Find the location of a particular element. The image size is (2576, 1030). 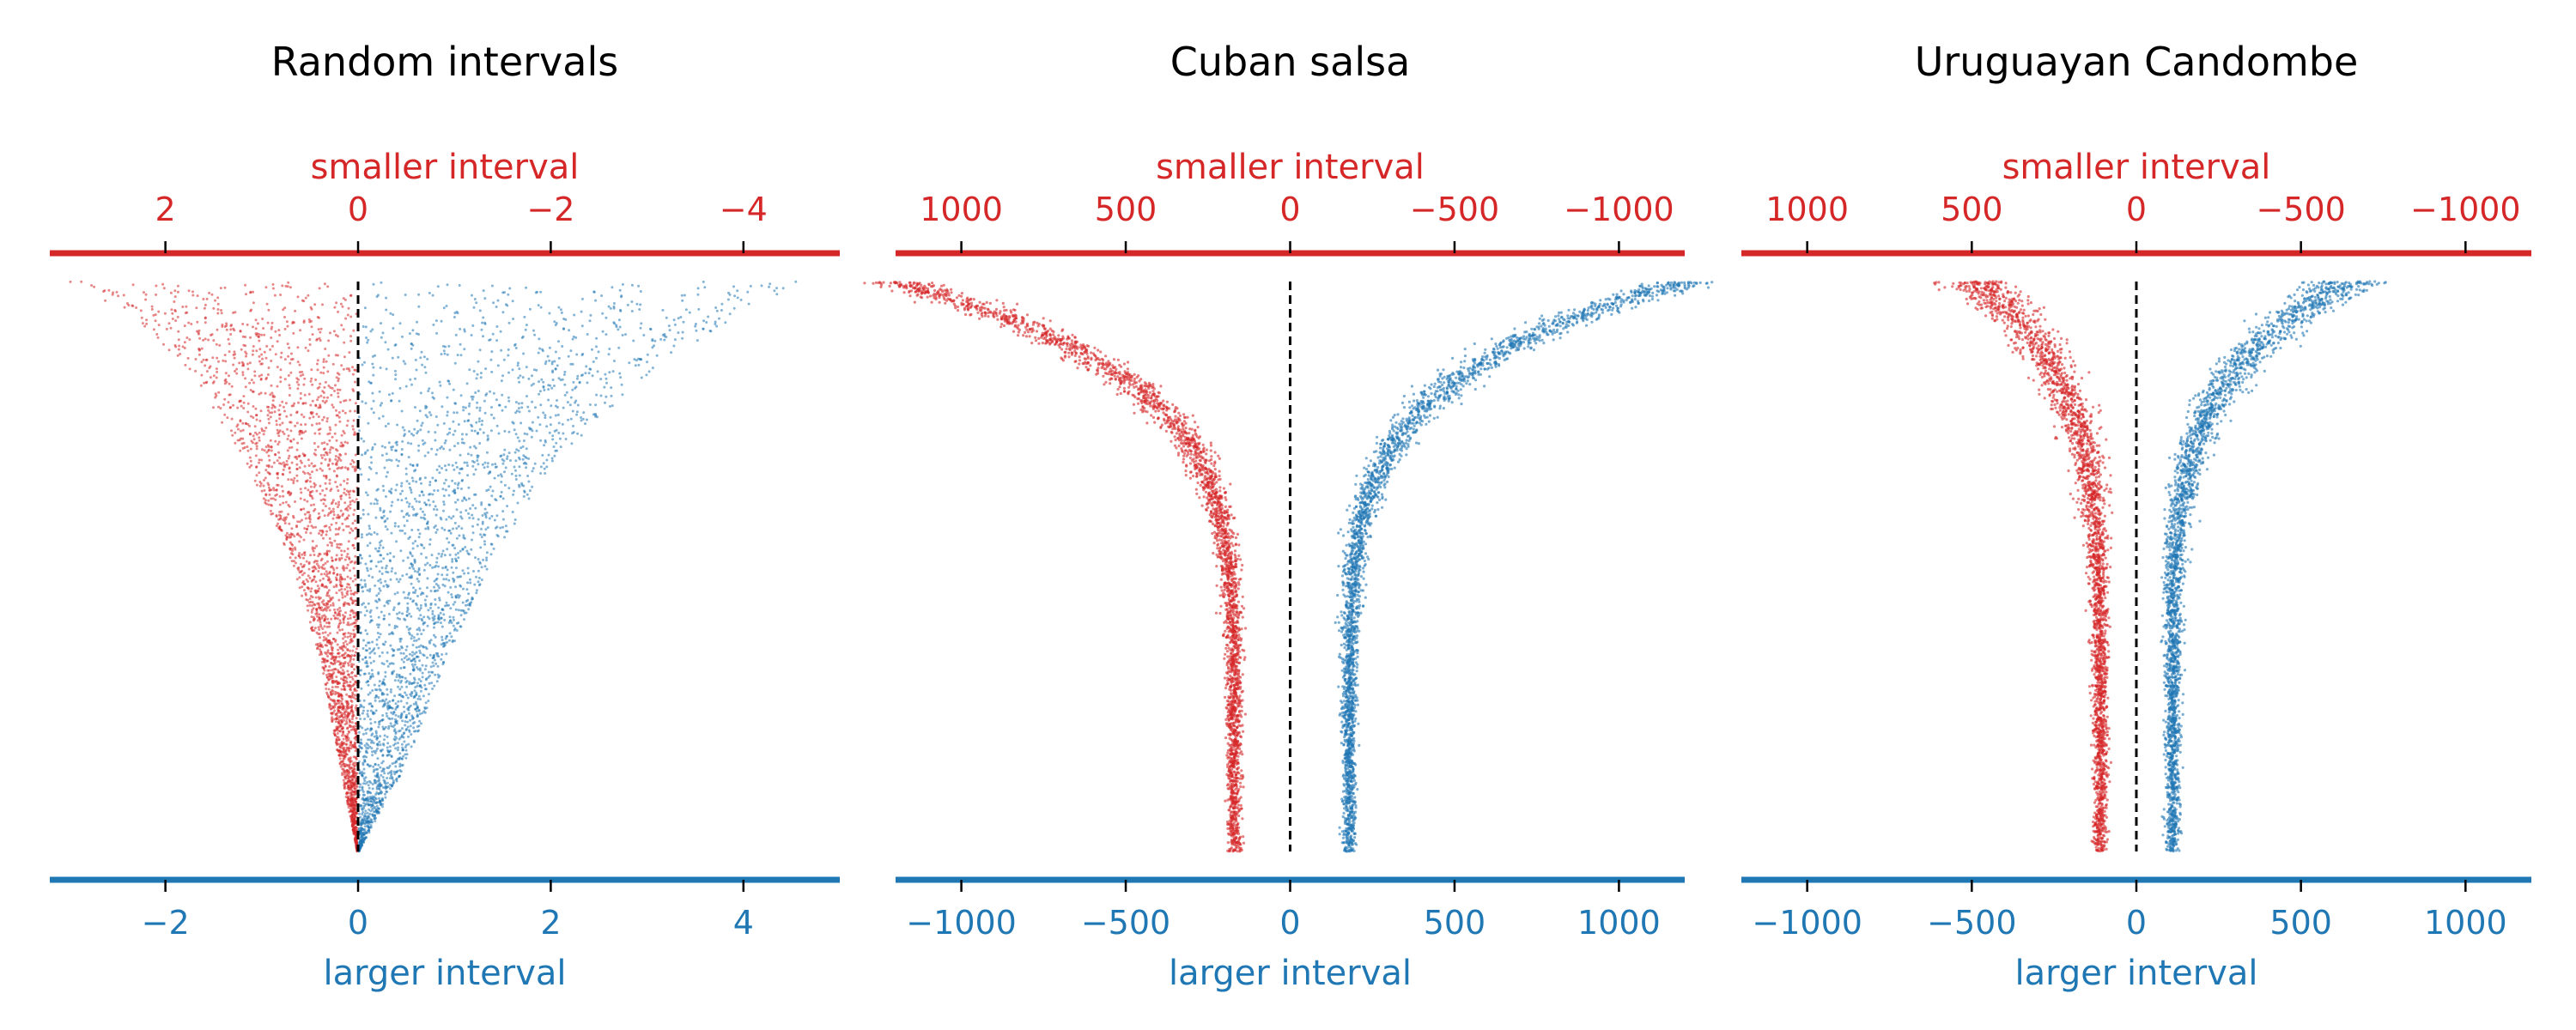

bottom-tick-label: 4 is located at coordinates (744, 923).